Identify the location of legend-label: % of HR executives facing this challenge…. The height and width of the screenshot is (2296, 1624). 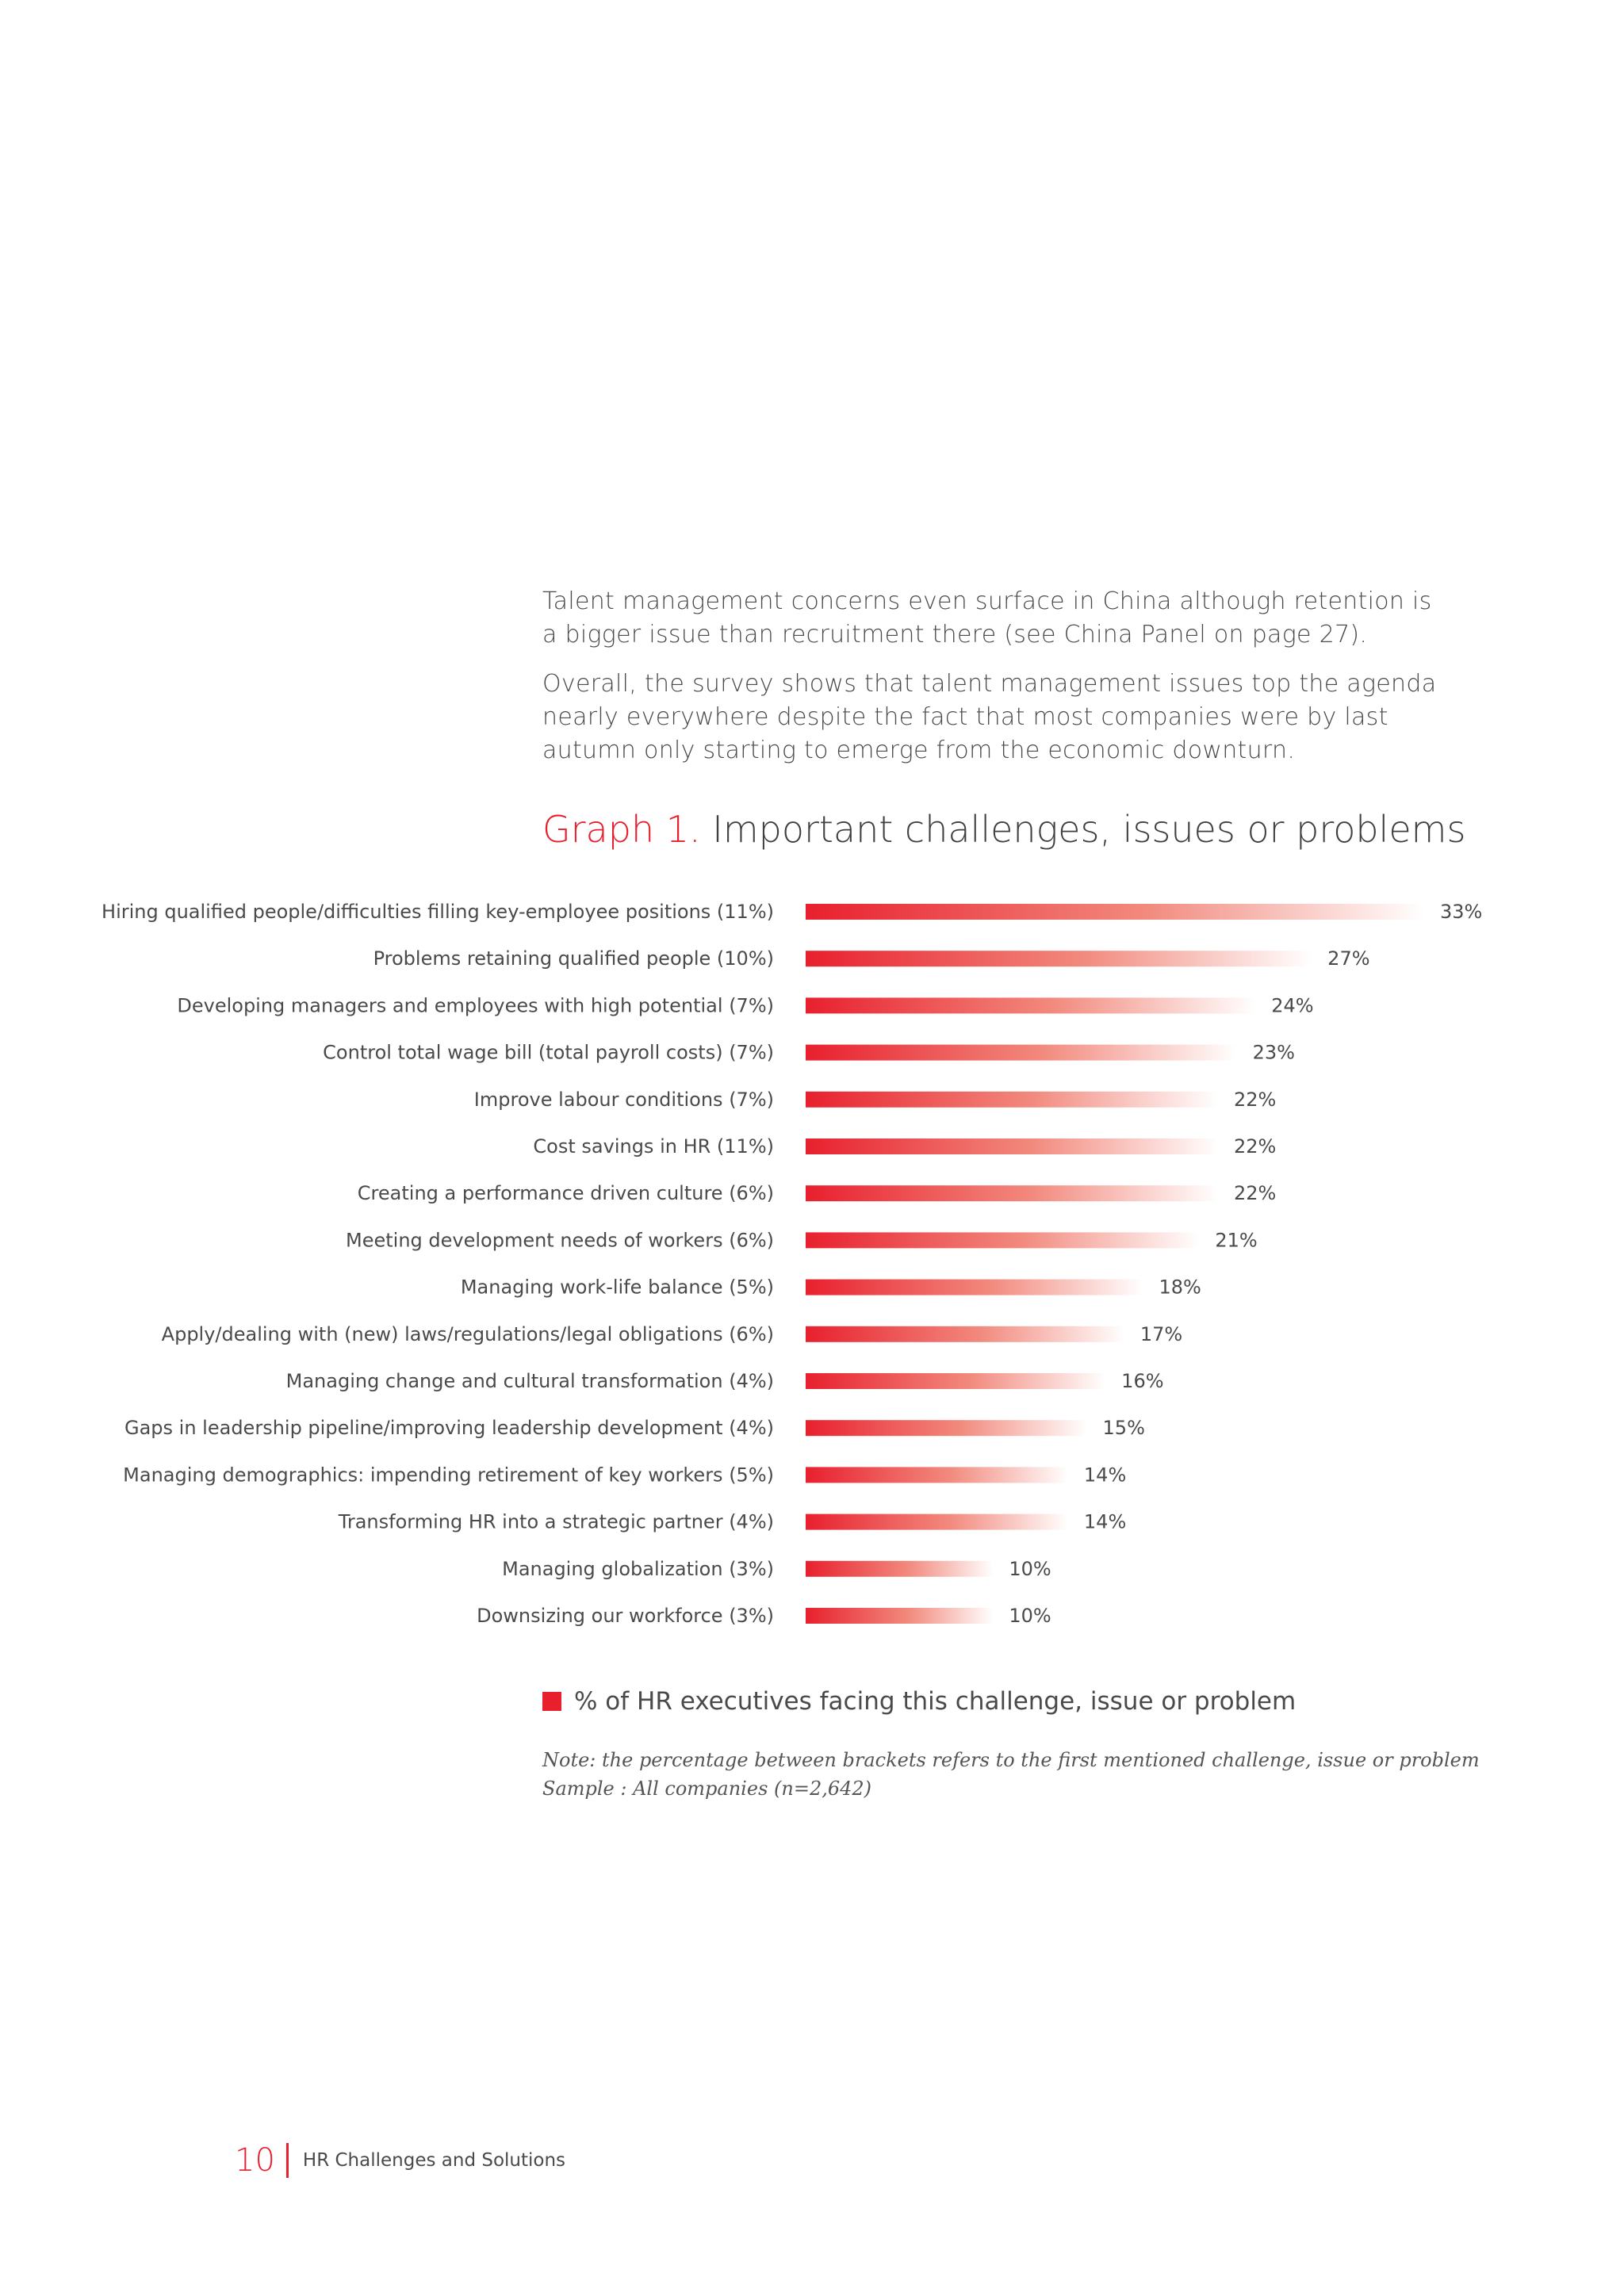
(935, 1702).